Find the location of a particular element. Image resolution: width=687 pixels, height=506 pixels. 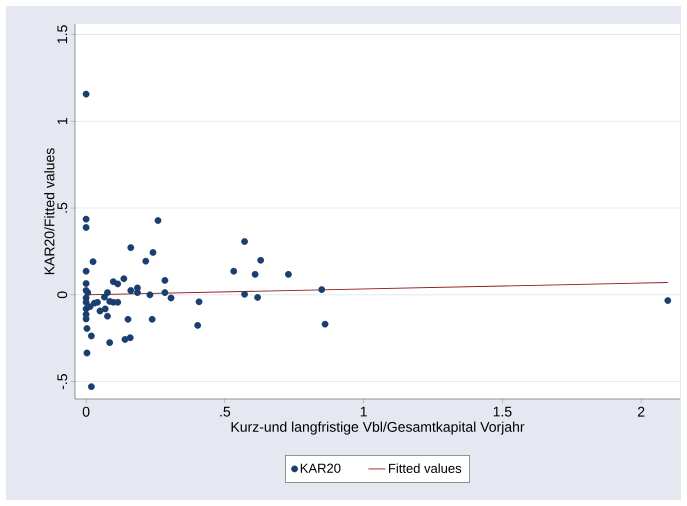

y-tick-label: 0 is located at coordinates (62, 294).